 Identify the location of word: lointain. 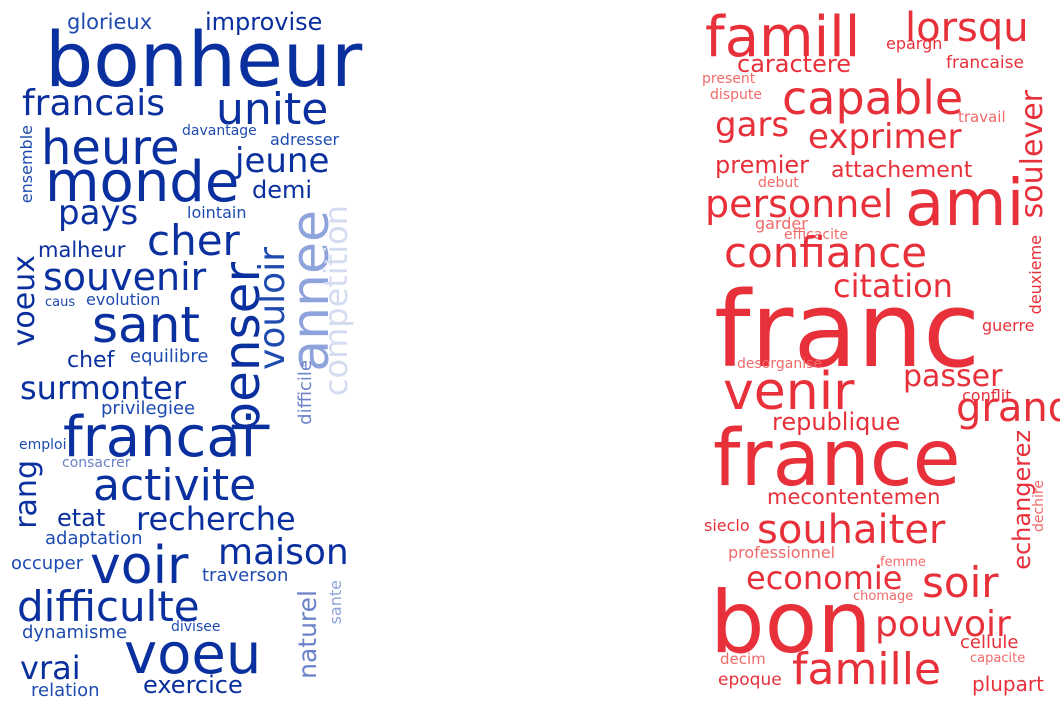
(217, 212).